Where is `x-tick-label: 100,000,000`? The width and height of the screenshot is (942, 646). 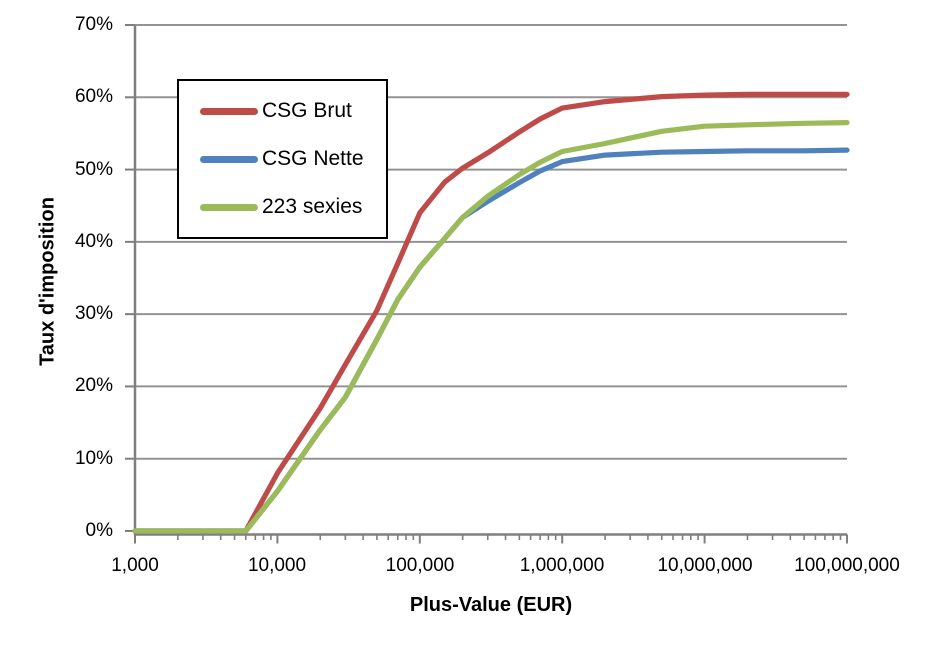
x-tick-label: 100,000,000 is located at coordinates (847, 565).